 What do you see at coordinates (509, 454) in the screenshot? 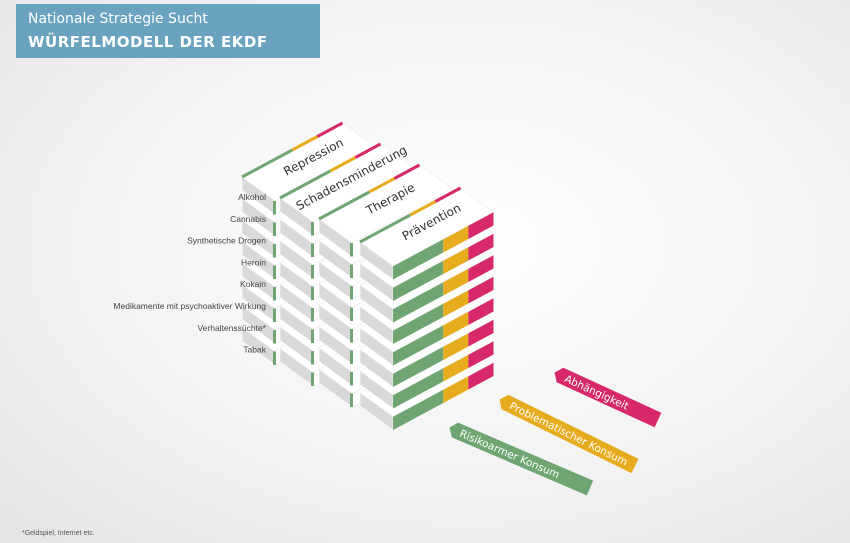
I see `consumption-label: Risikoarmer Konsum` at bounding box center [509, 454].